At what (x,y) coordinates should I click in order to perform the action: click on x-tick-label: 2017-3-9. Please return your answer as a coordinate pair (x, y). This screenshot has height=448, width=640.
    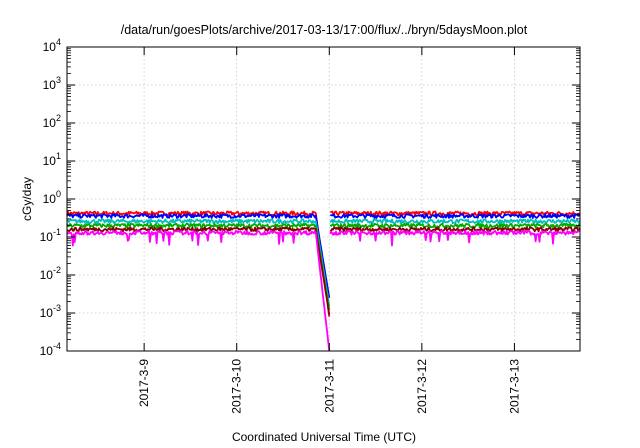
    Looking at the image, I should click on (144, 383).